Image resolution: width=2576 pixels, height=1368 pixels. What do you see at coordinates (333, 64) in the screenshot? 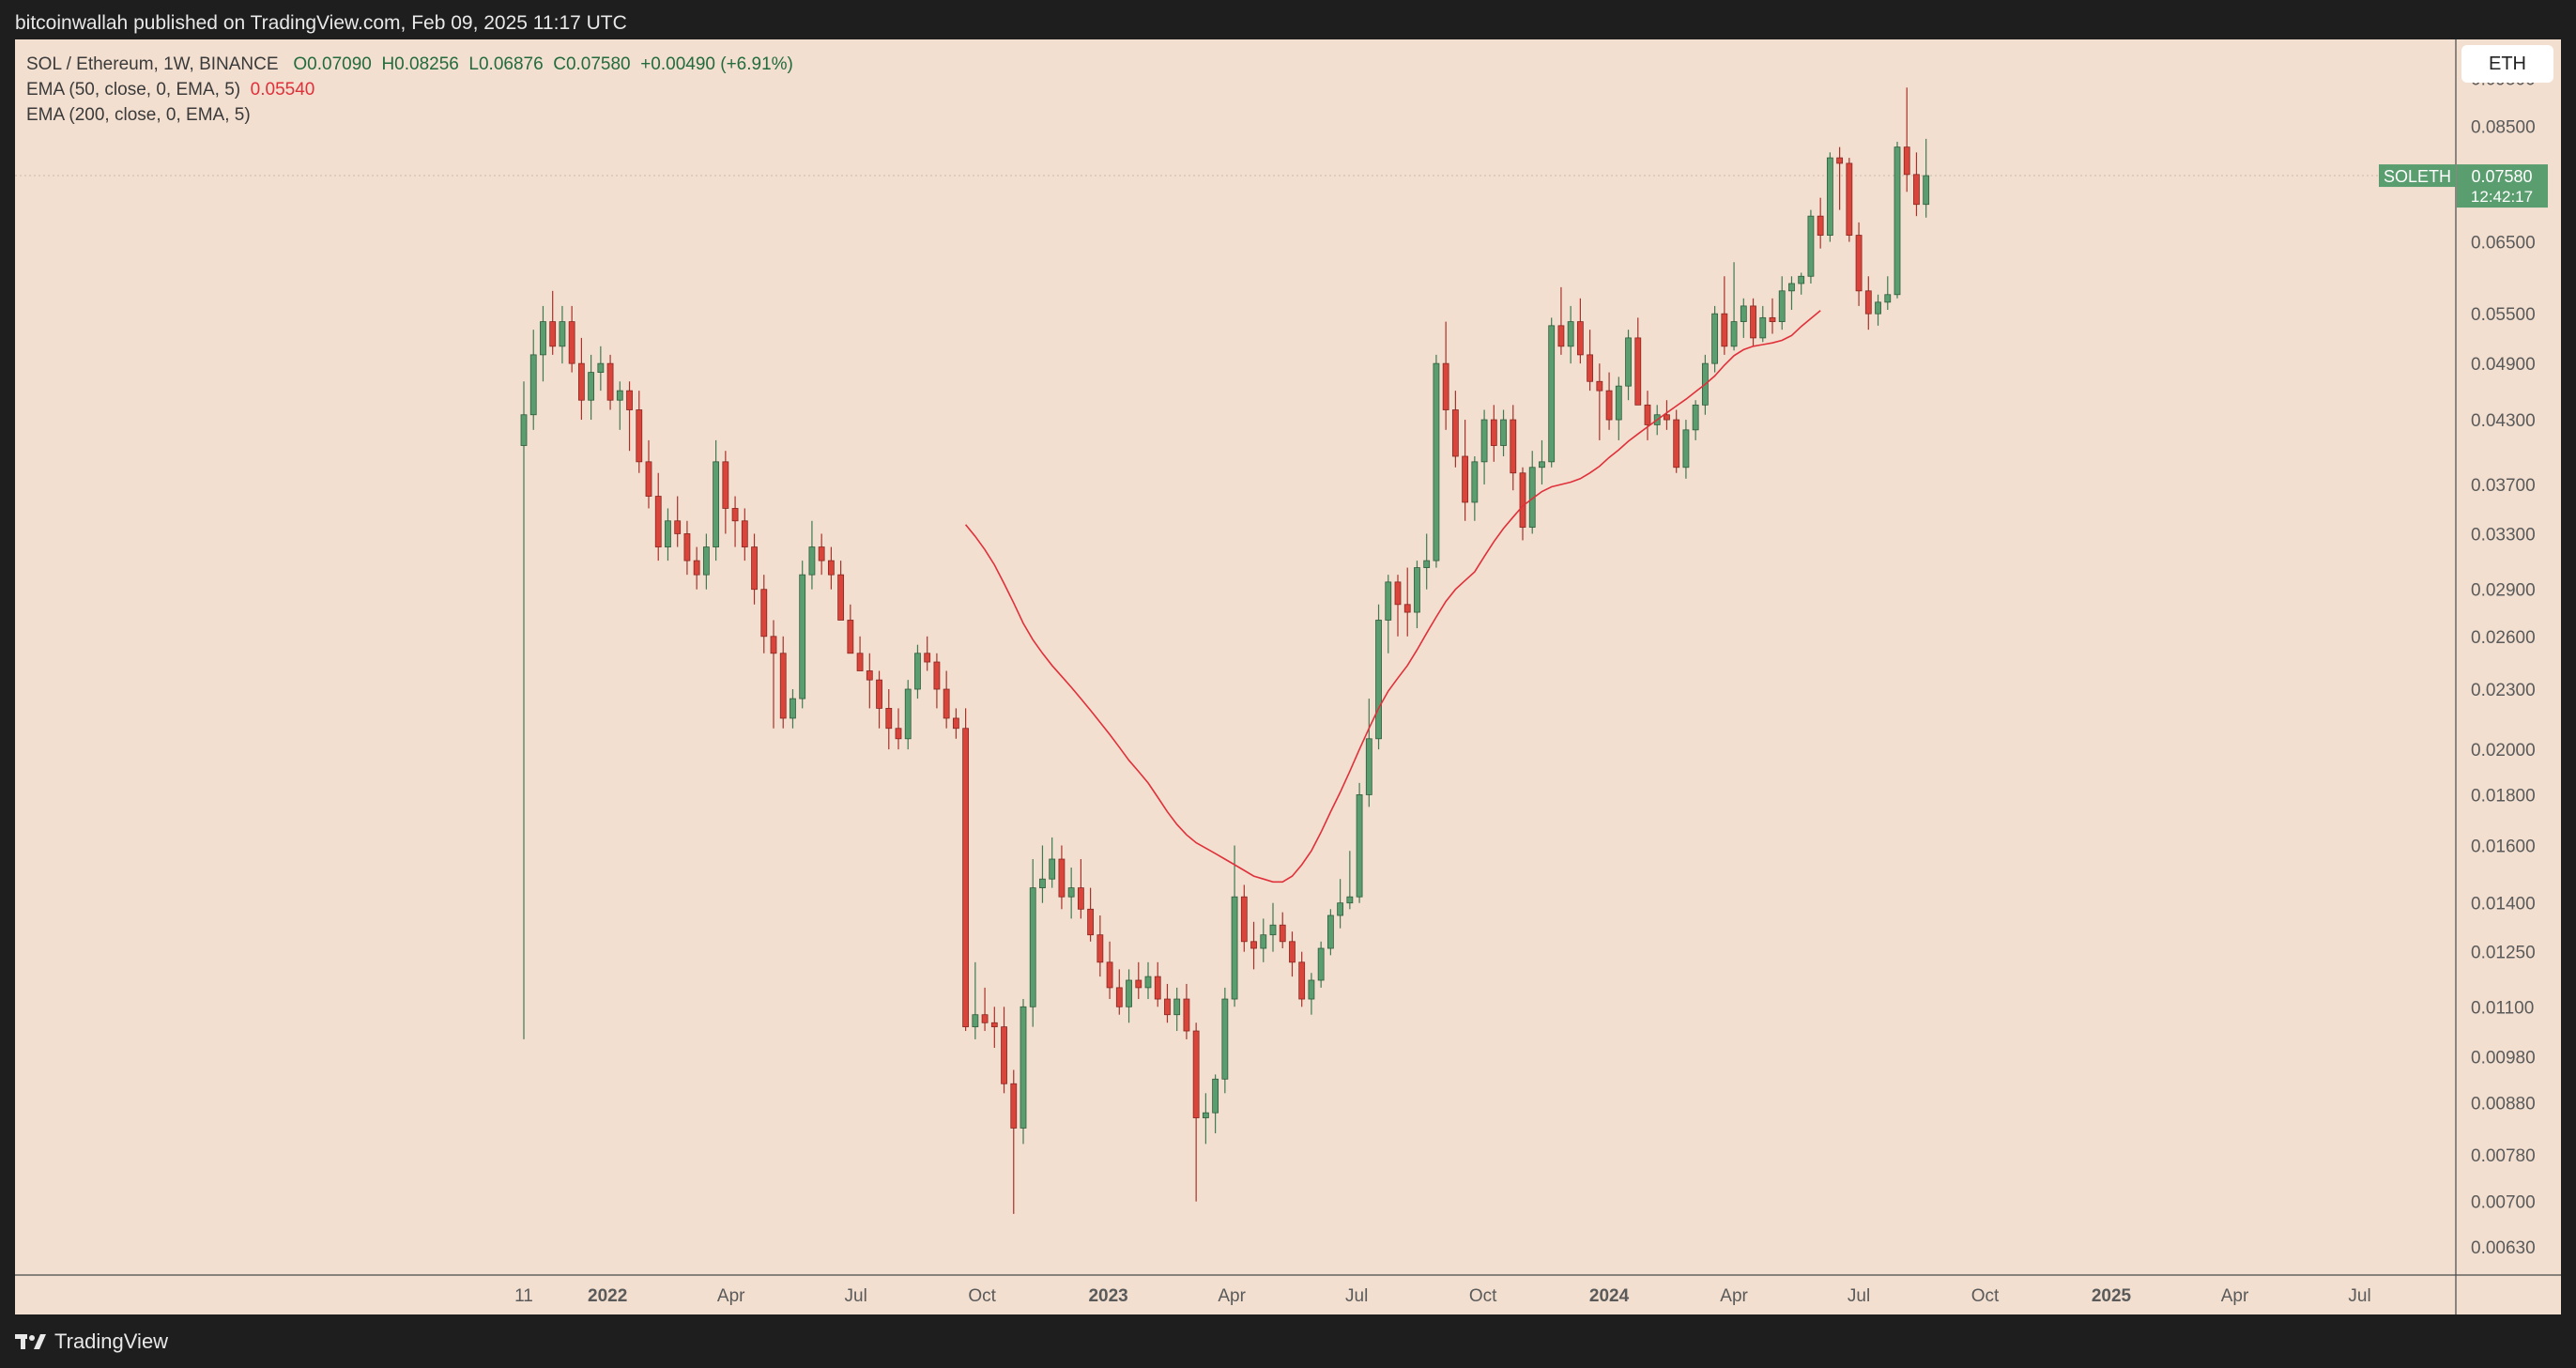
I see `legend-open: O0.07090` at bounding box center [333, 64].